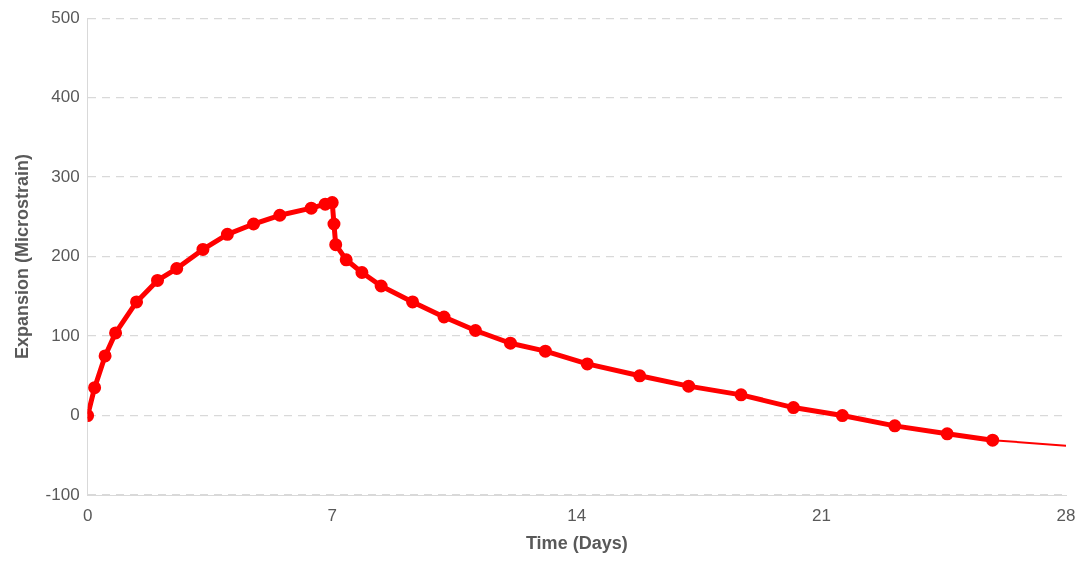 The width and height of the screenshot is (1086, 563). Describe the element at coordinates (1066, 515) in the screenshot. I see `x-tick-label: 28` at that location.